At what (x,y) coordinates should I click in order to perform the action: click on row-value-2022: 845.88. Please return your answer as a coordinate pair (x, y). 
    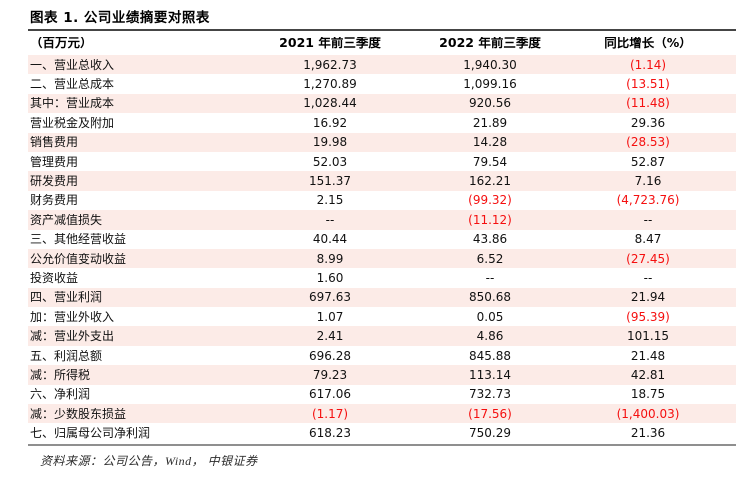
    Looking at the image, I should click on (490, 355).